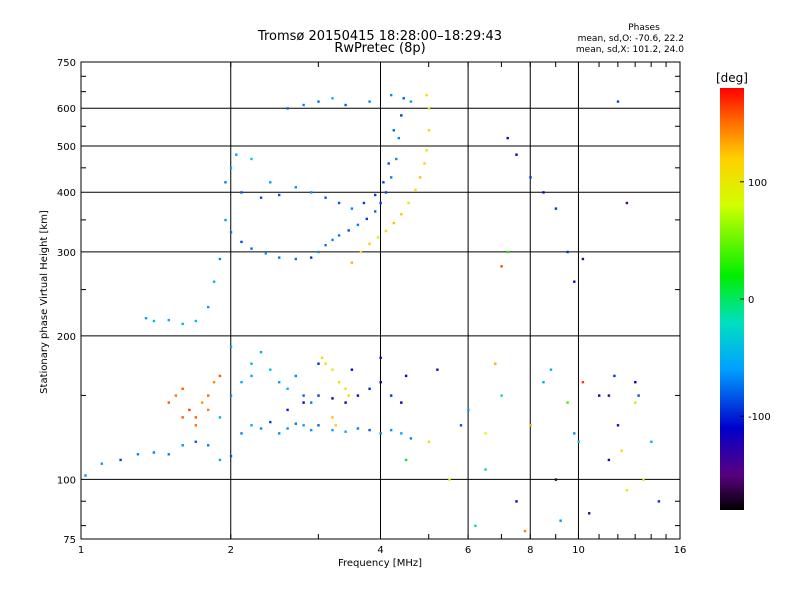  I want to click on chart-subtitle: RwPretec (8p), so click(379, 48).